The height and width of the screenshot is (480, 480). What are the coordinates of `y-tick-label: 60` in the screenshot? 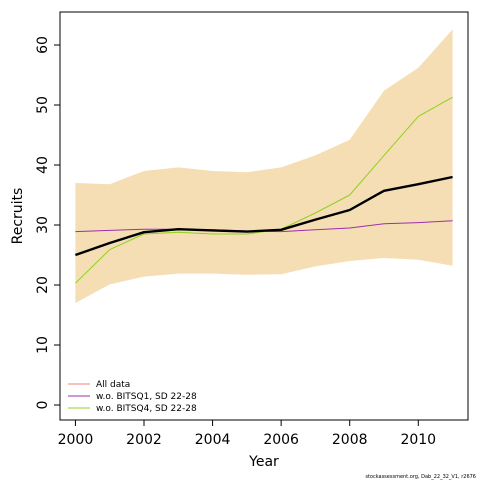 It's located at (43, 45).